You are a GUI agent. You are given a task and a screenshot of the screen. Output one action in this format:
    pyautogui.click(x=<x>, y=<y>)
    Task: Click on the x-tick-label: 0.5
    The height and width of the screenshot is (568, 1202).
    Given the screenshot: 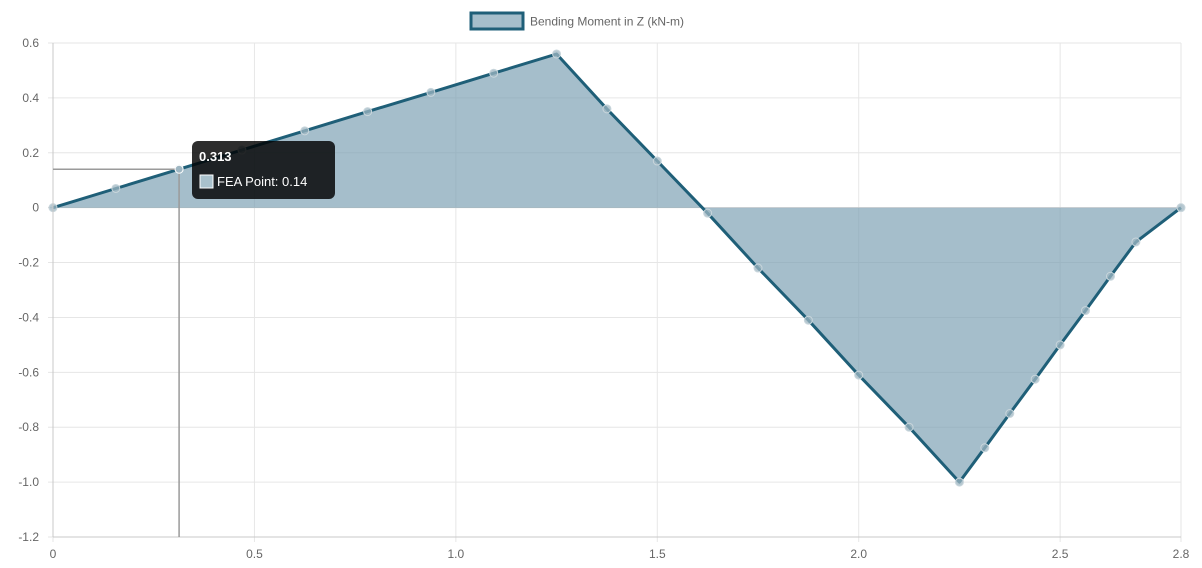 What is the action you would take?
    pyautogui.click(x=254, y=554)
    